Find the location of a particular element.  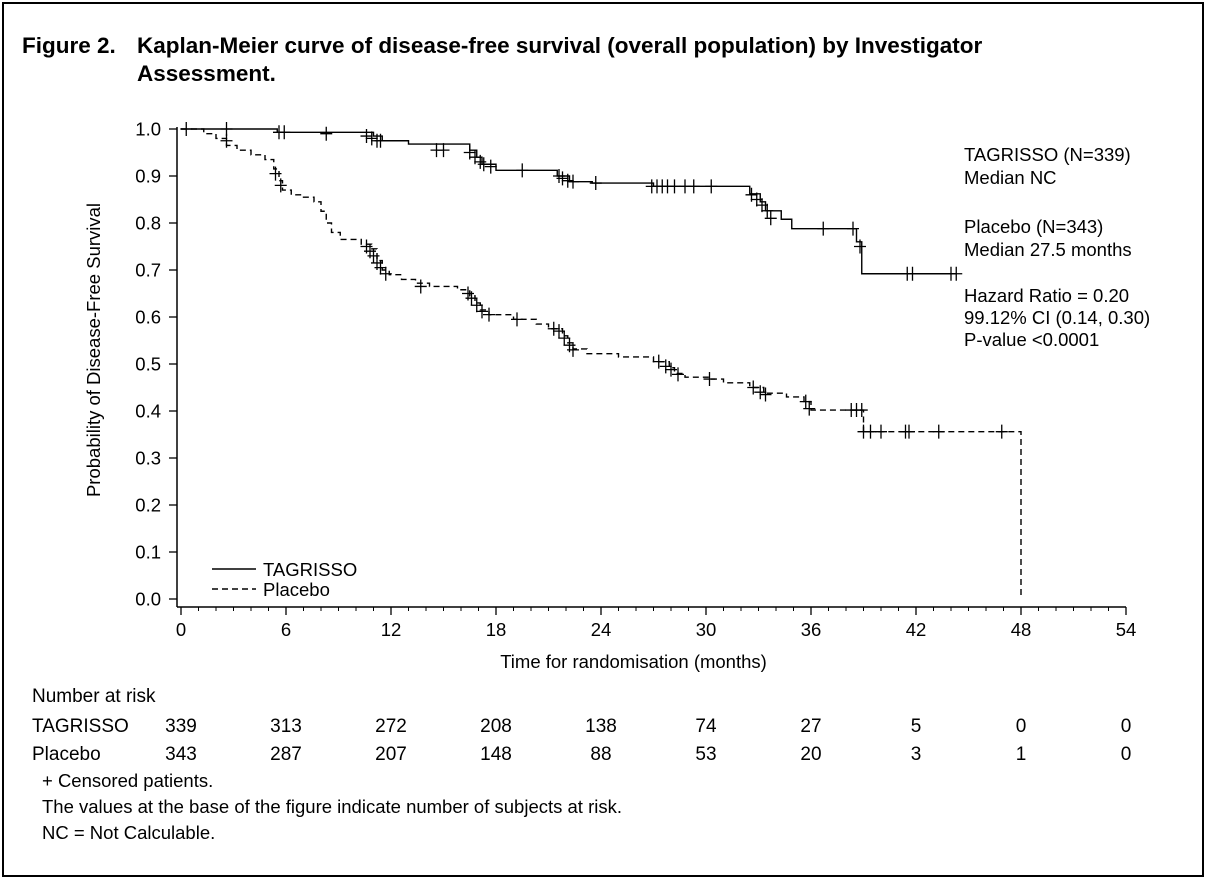

risk-value-placebo: 0 is located at coordinates (1126, 754).